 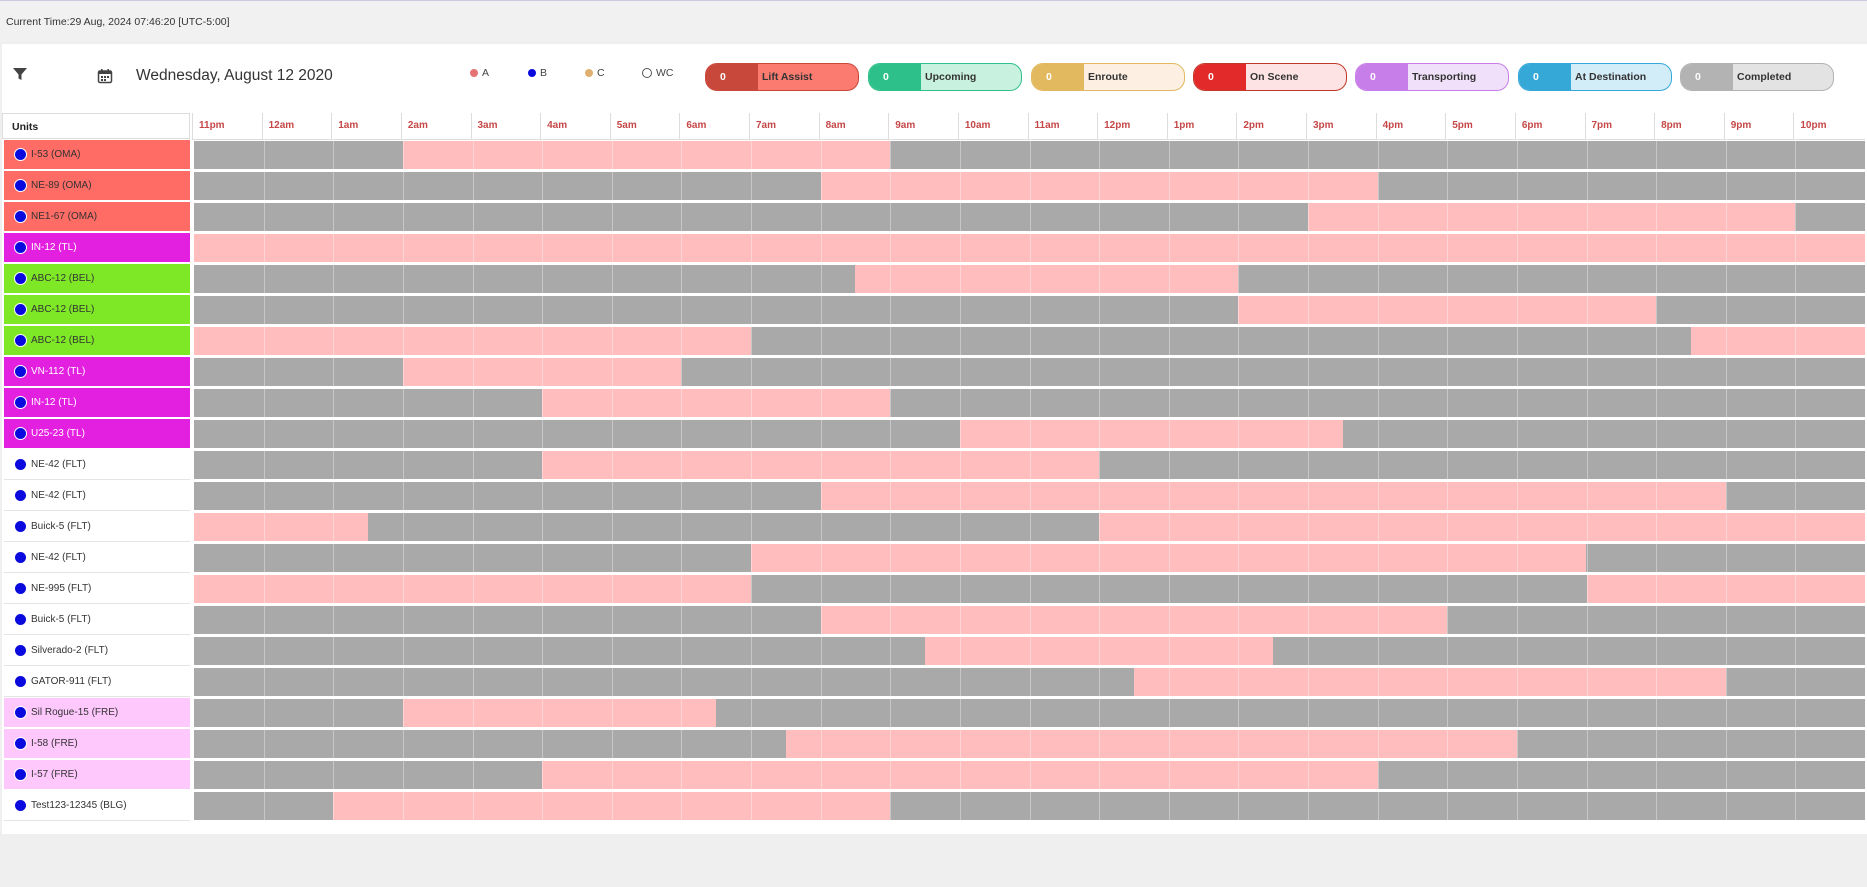 I want to click on unit-row: VN-112 (TL), so click(x=97, y=372).